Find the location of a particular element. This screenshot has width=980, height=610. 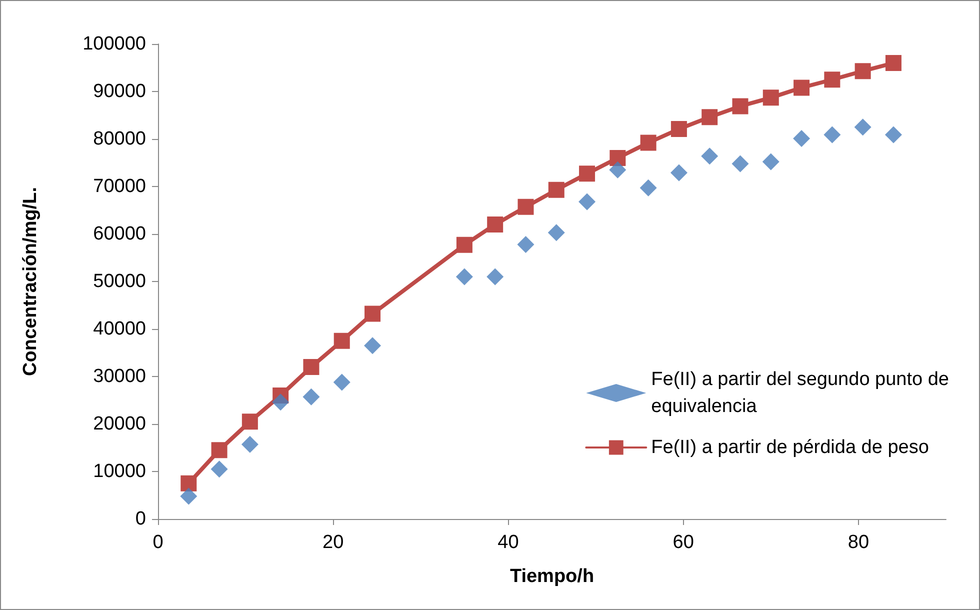

x-tick-label: 80 is located at coordinates (859, 542).